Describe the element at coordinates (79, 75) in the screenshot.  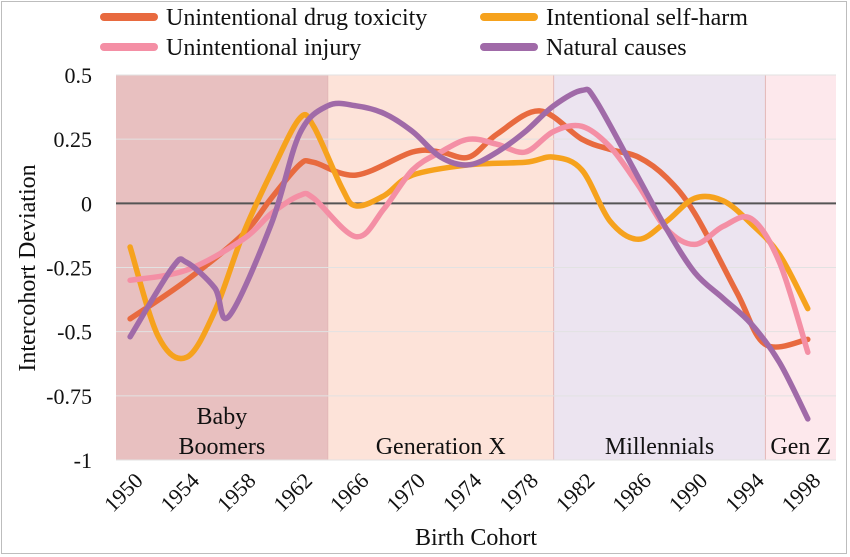
I see `y-tick-label: 0.5` at that location.